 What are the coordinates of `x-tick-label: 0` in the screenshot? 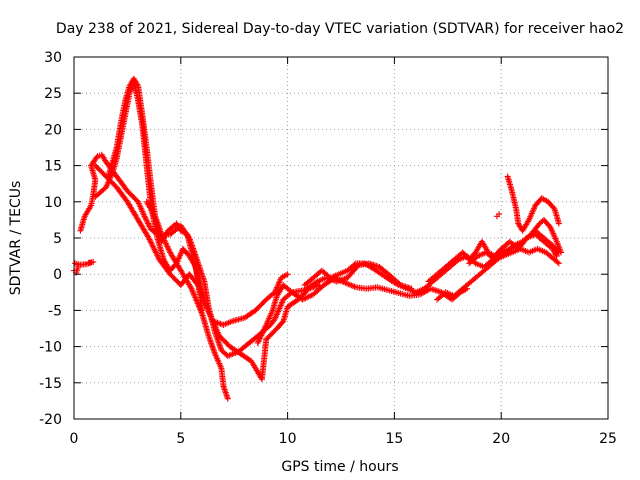 It's located at (74, 439).